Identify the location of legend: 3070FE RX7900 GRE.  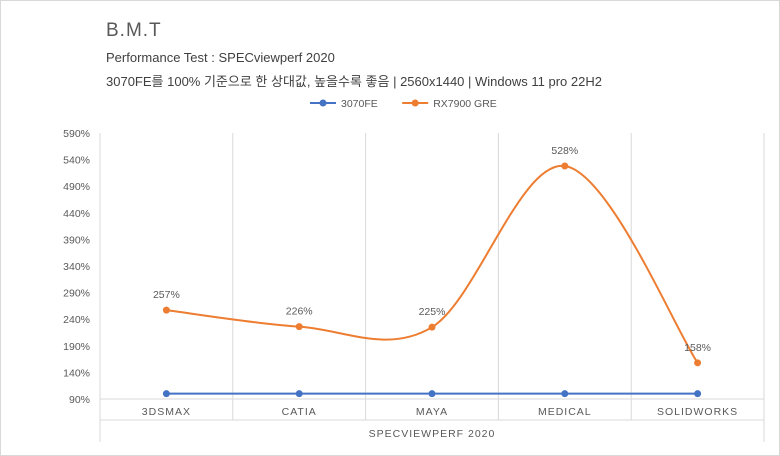
(403, 104).